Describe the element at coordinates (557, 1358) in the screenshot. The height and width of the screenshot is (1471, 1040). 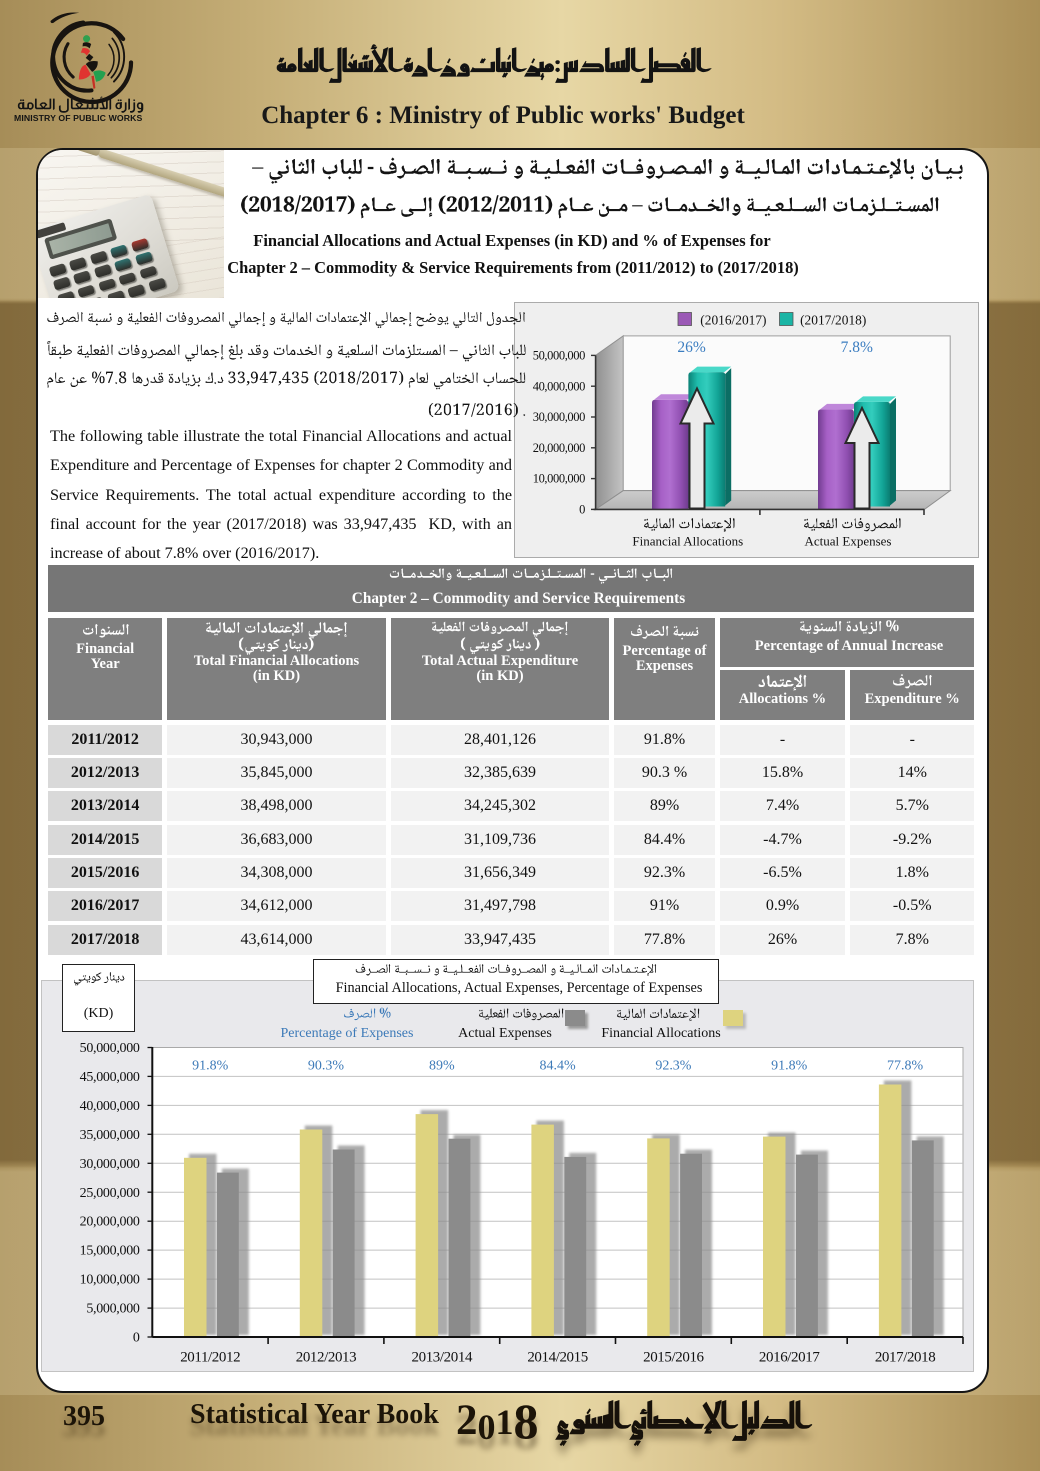
I see `svg-text: 2014/2015` at that location.